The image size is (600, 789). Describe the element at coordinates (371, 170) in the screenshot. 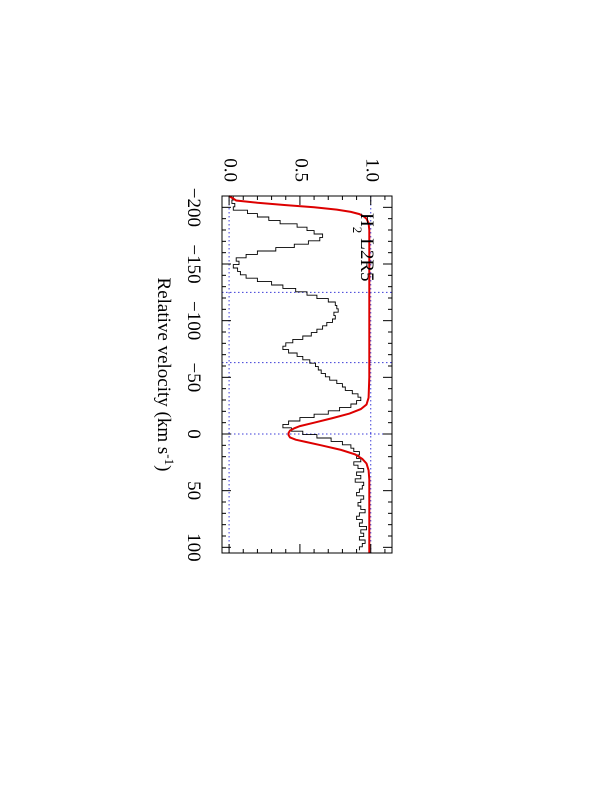

I see `flux-tick-label: 1.0` at that location.